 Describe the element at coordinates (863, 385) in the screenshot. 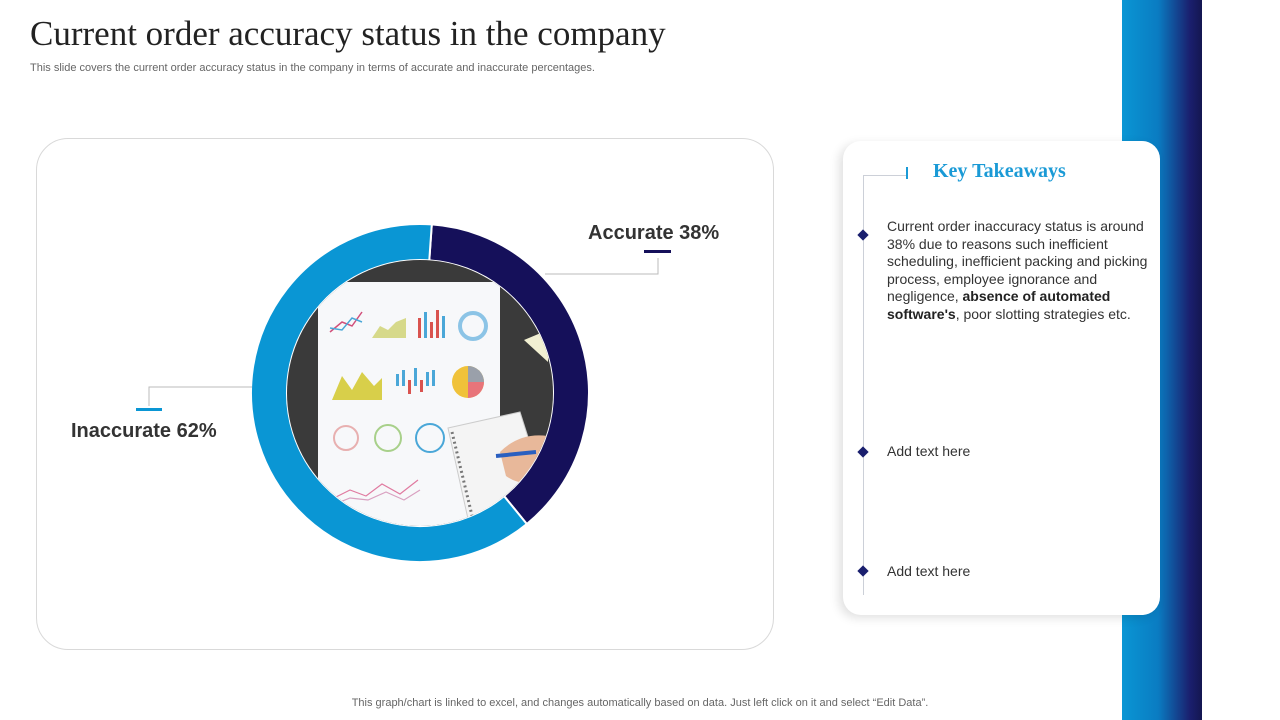

I see `takeaways-timeline-line` at that location.